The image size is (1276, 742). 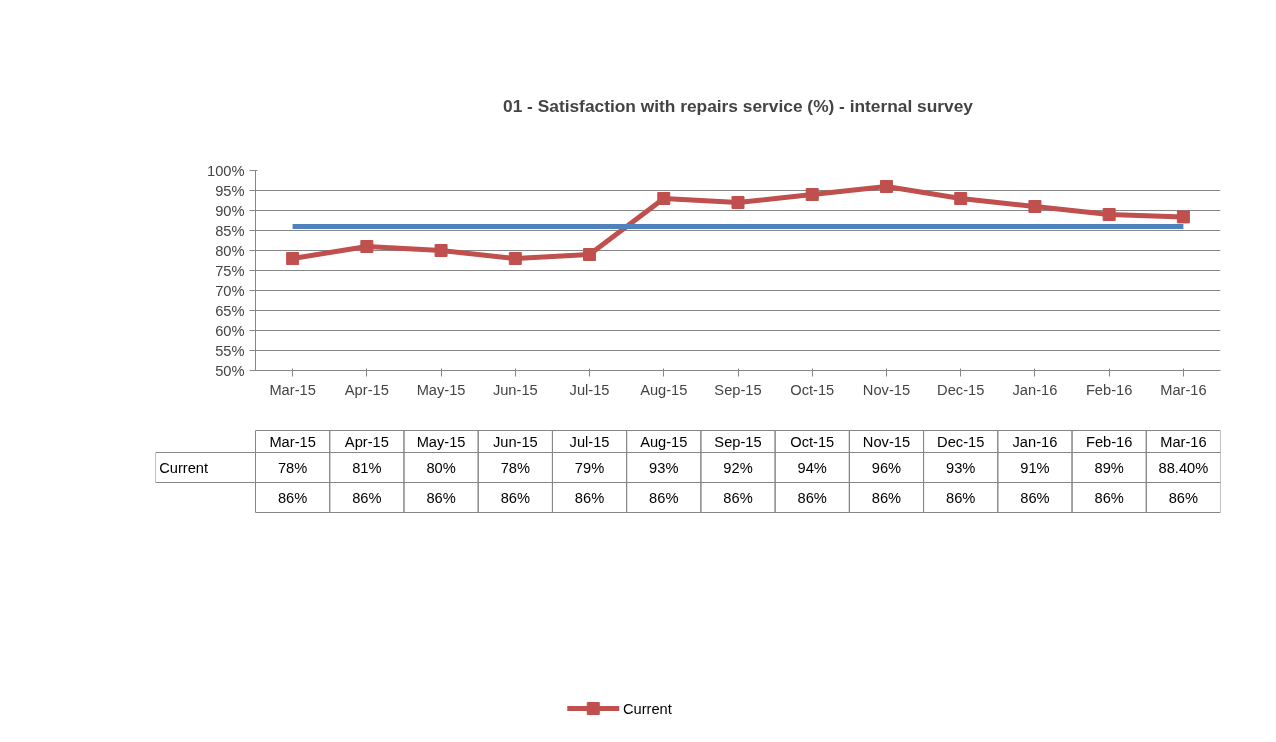 I want to click on legend-label: Current, so click(x=647, y=708).